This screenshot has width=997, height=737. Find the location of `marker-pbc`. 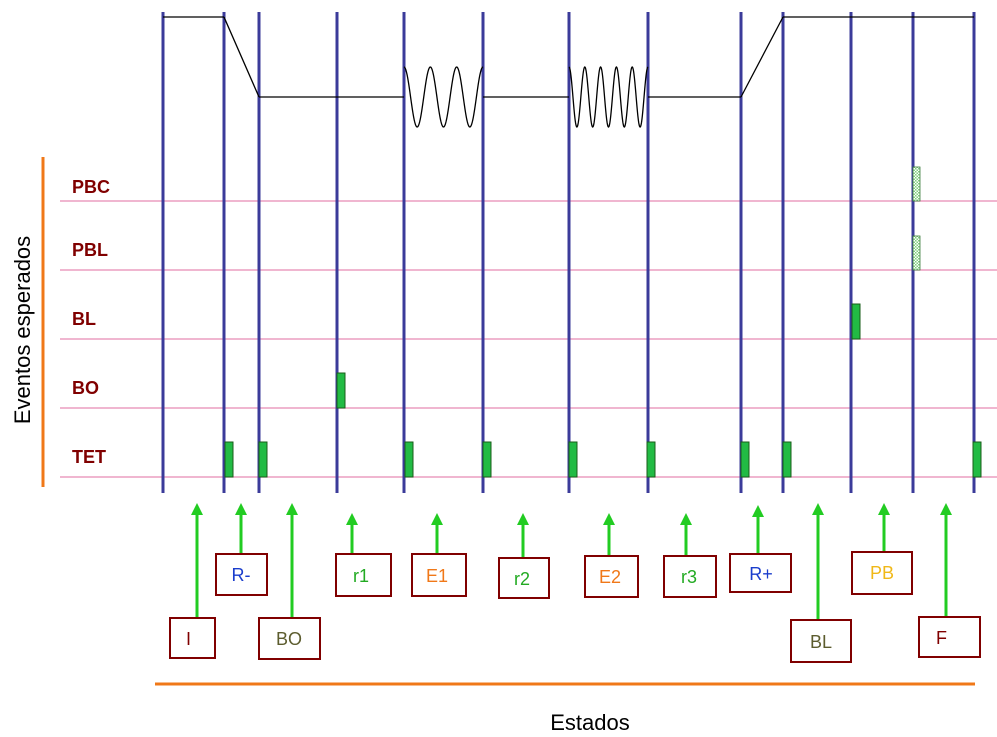

marker-pbc is located at coordinates (916, 184).